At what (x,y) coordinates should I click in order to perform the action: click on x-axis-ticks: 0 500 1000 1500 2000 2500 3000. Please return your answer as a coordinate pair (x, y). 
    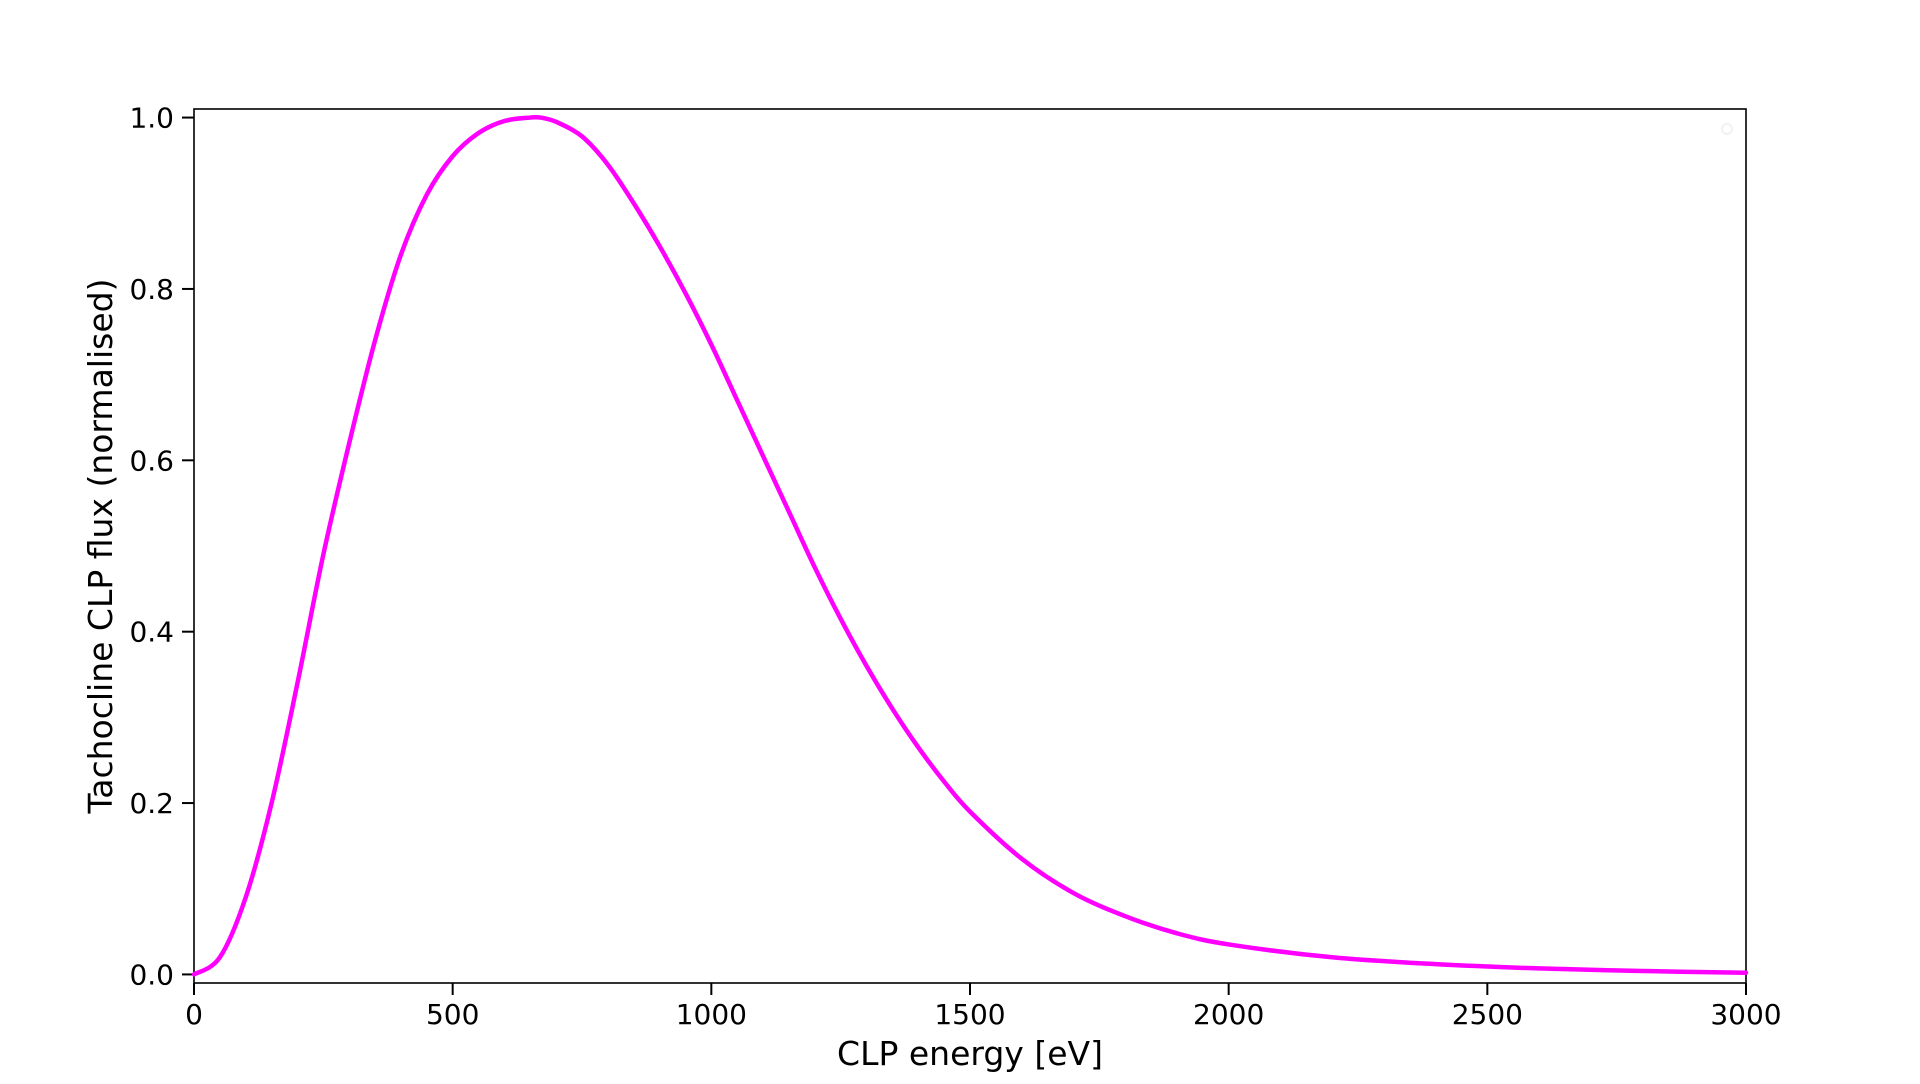
    Looking at the image, I should click on (983, 1007).